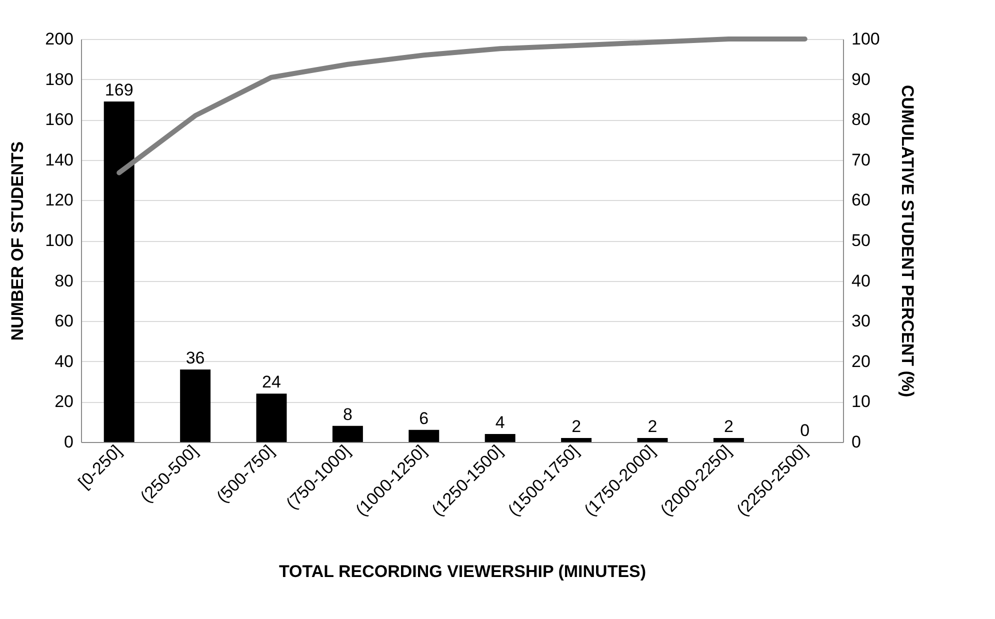 The width and height of the screenshot is (995, 619). What do you see at coordinates (856, 442) in the screenshot?
I see `y2-tick-label: 0` at bounding box center [856, 442].